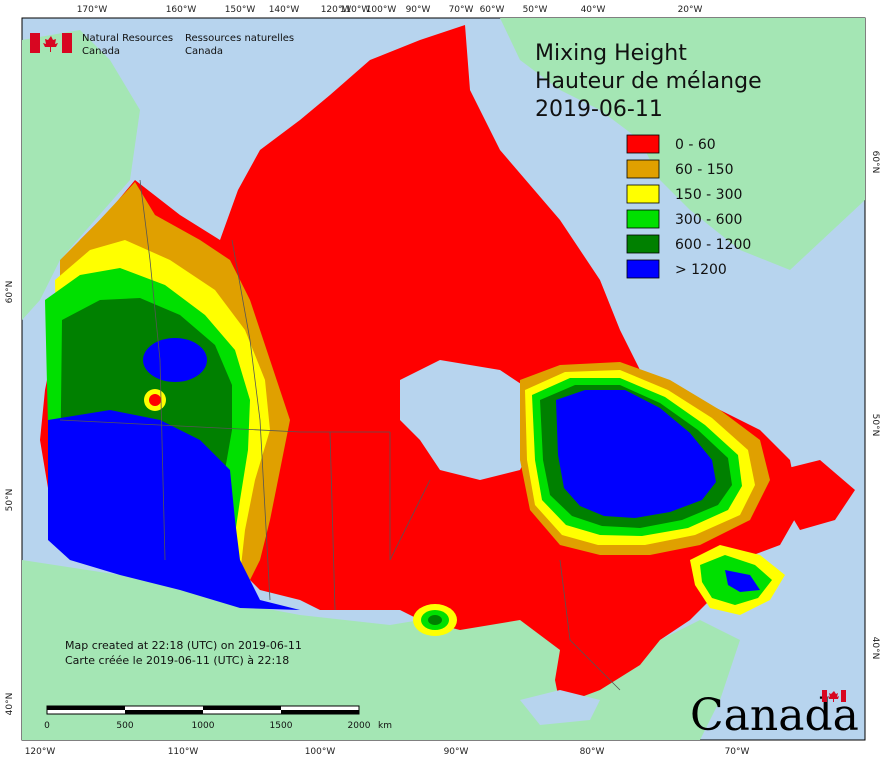 The width and height of the screenshot is (880, 760). I want to click on zone-over-1200-east, so click(636, 454).